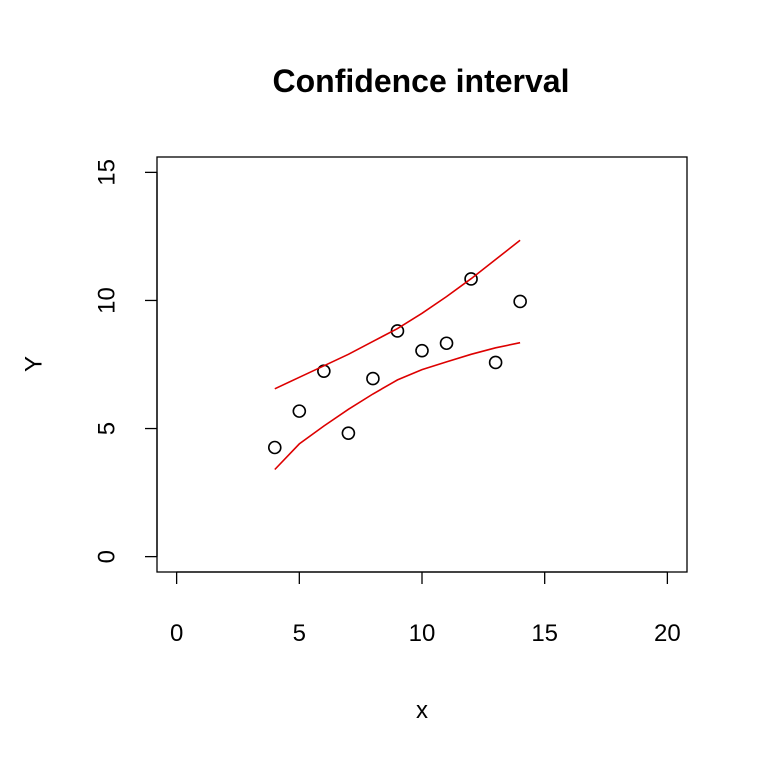  What do you see at coordinates (107, 172) in the screenshot?
I see `y-tick-label: 15` at bounding box center [107, 172].